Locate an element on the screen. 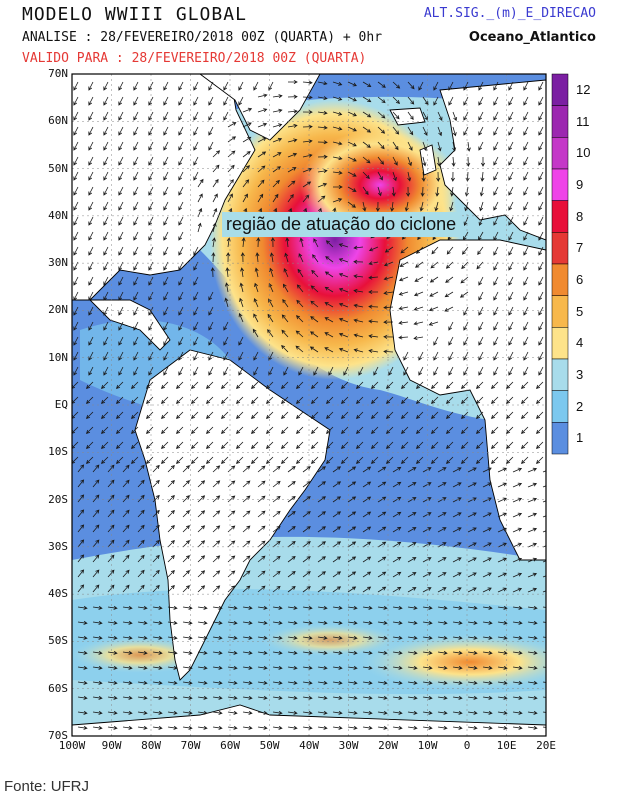  colorbar-label: 12 is located at coordinates (583, 89).